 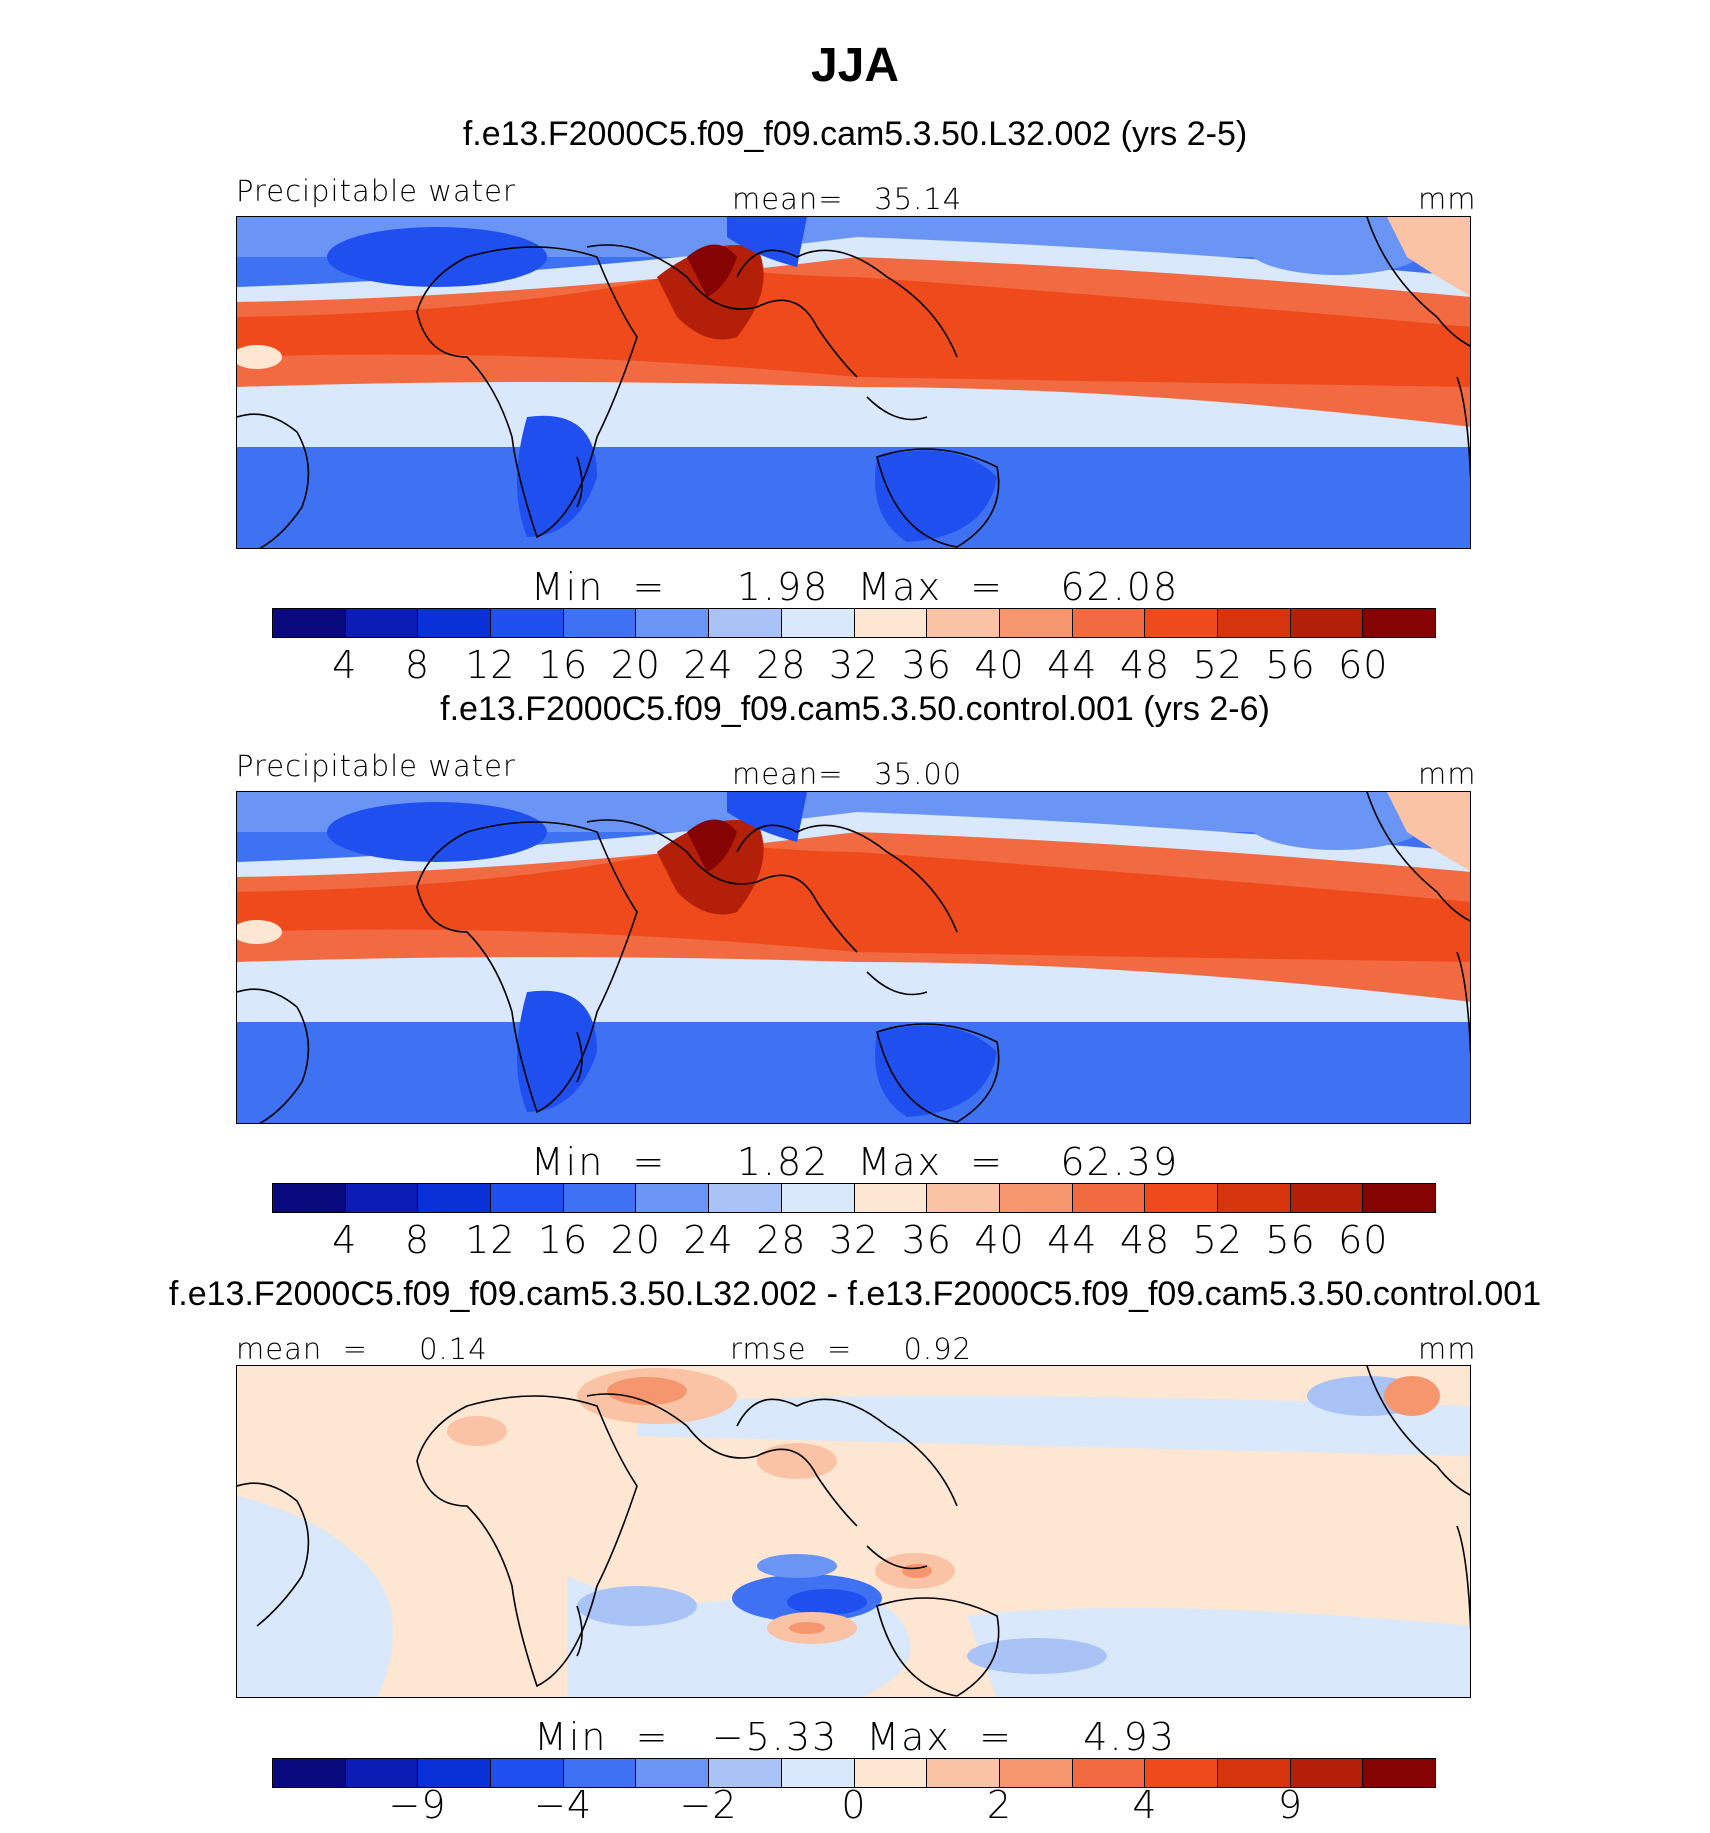 What do you see at coordinates (853, 382) in the screenshot?
I see `panel1-map` at bounding box center [853, 382].